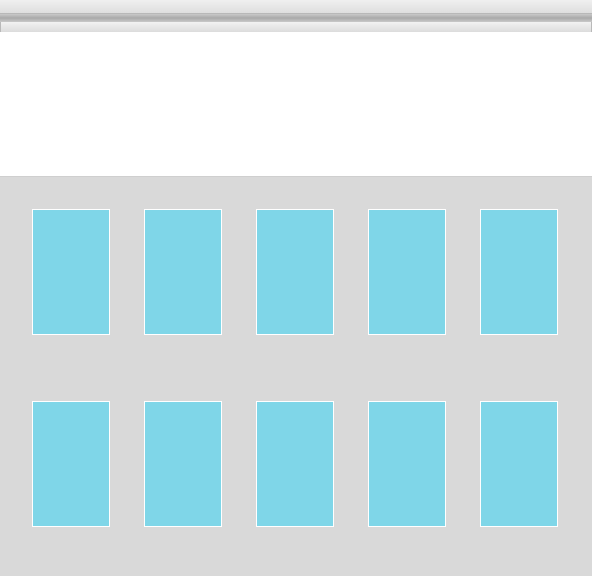 Image resolution: width=592 pixels, height=576 pixels. Describe the element at coordinates (519, 272) in the screenshot. I see `tile-r1-c5` at that location.